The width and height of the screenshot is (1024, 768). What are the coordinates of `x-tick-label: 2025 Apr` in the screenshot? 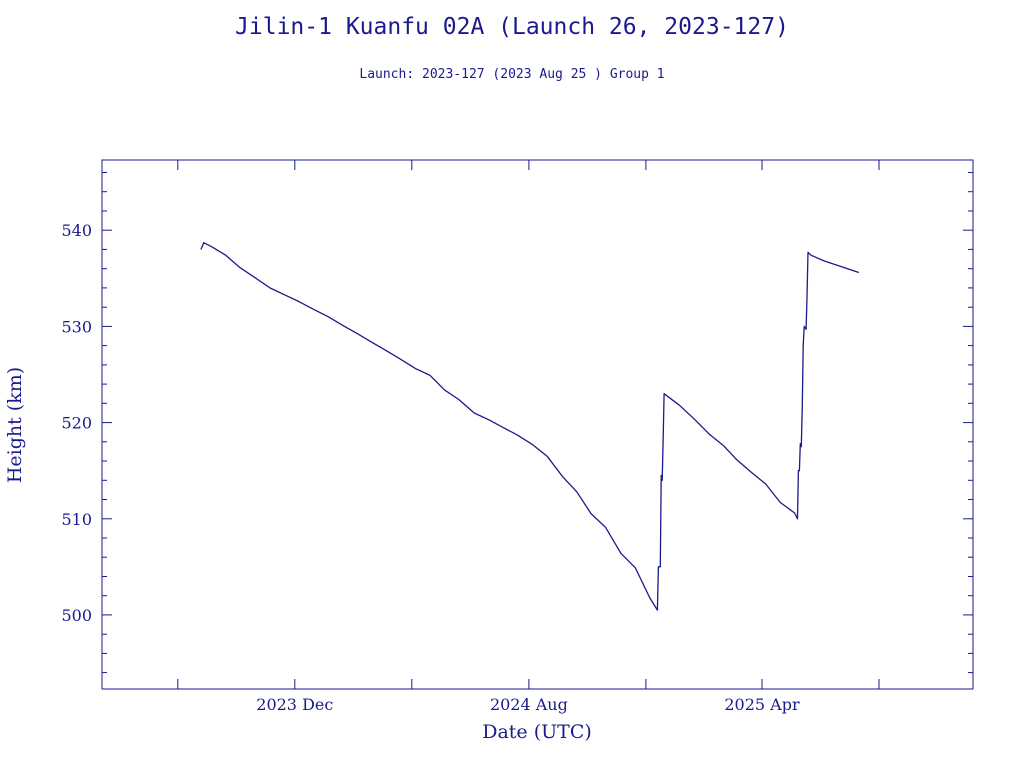 It's located at (762, 704).